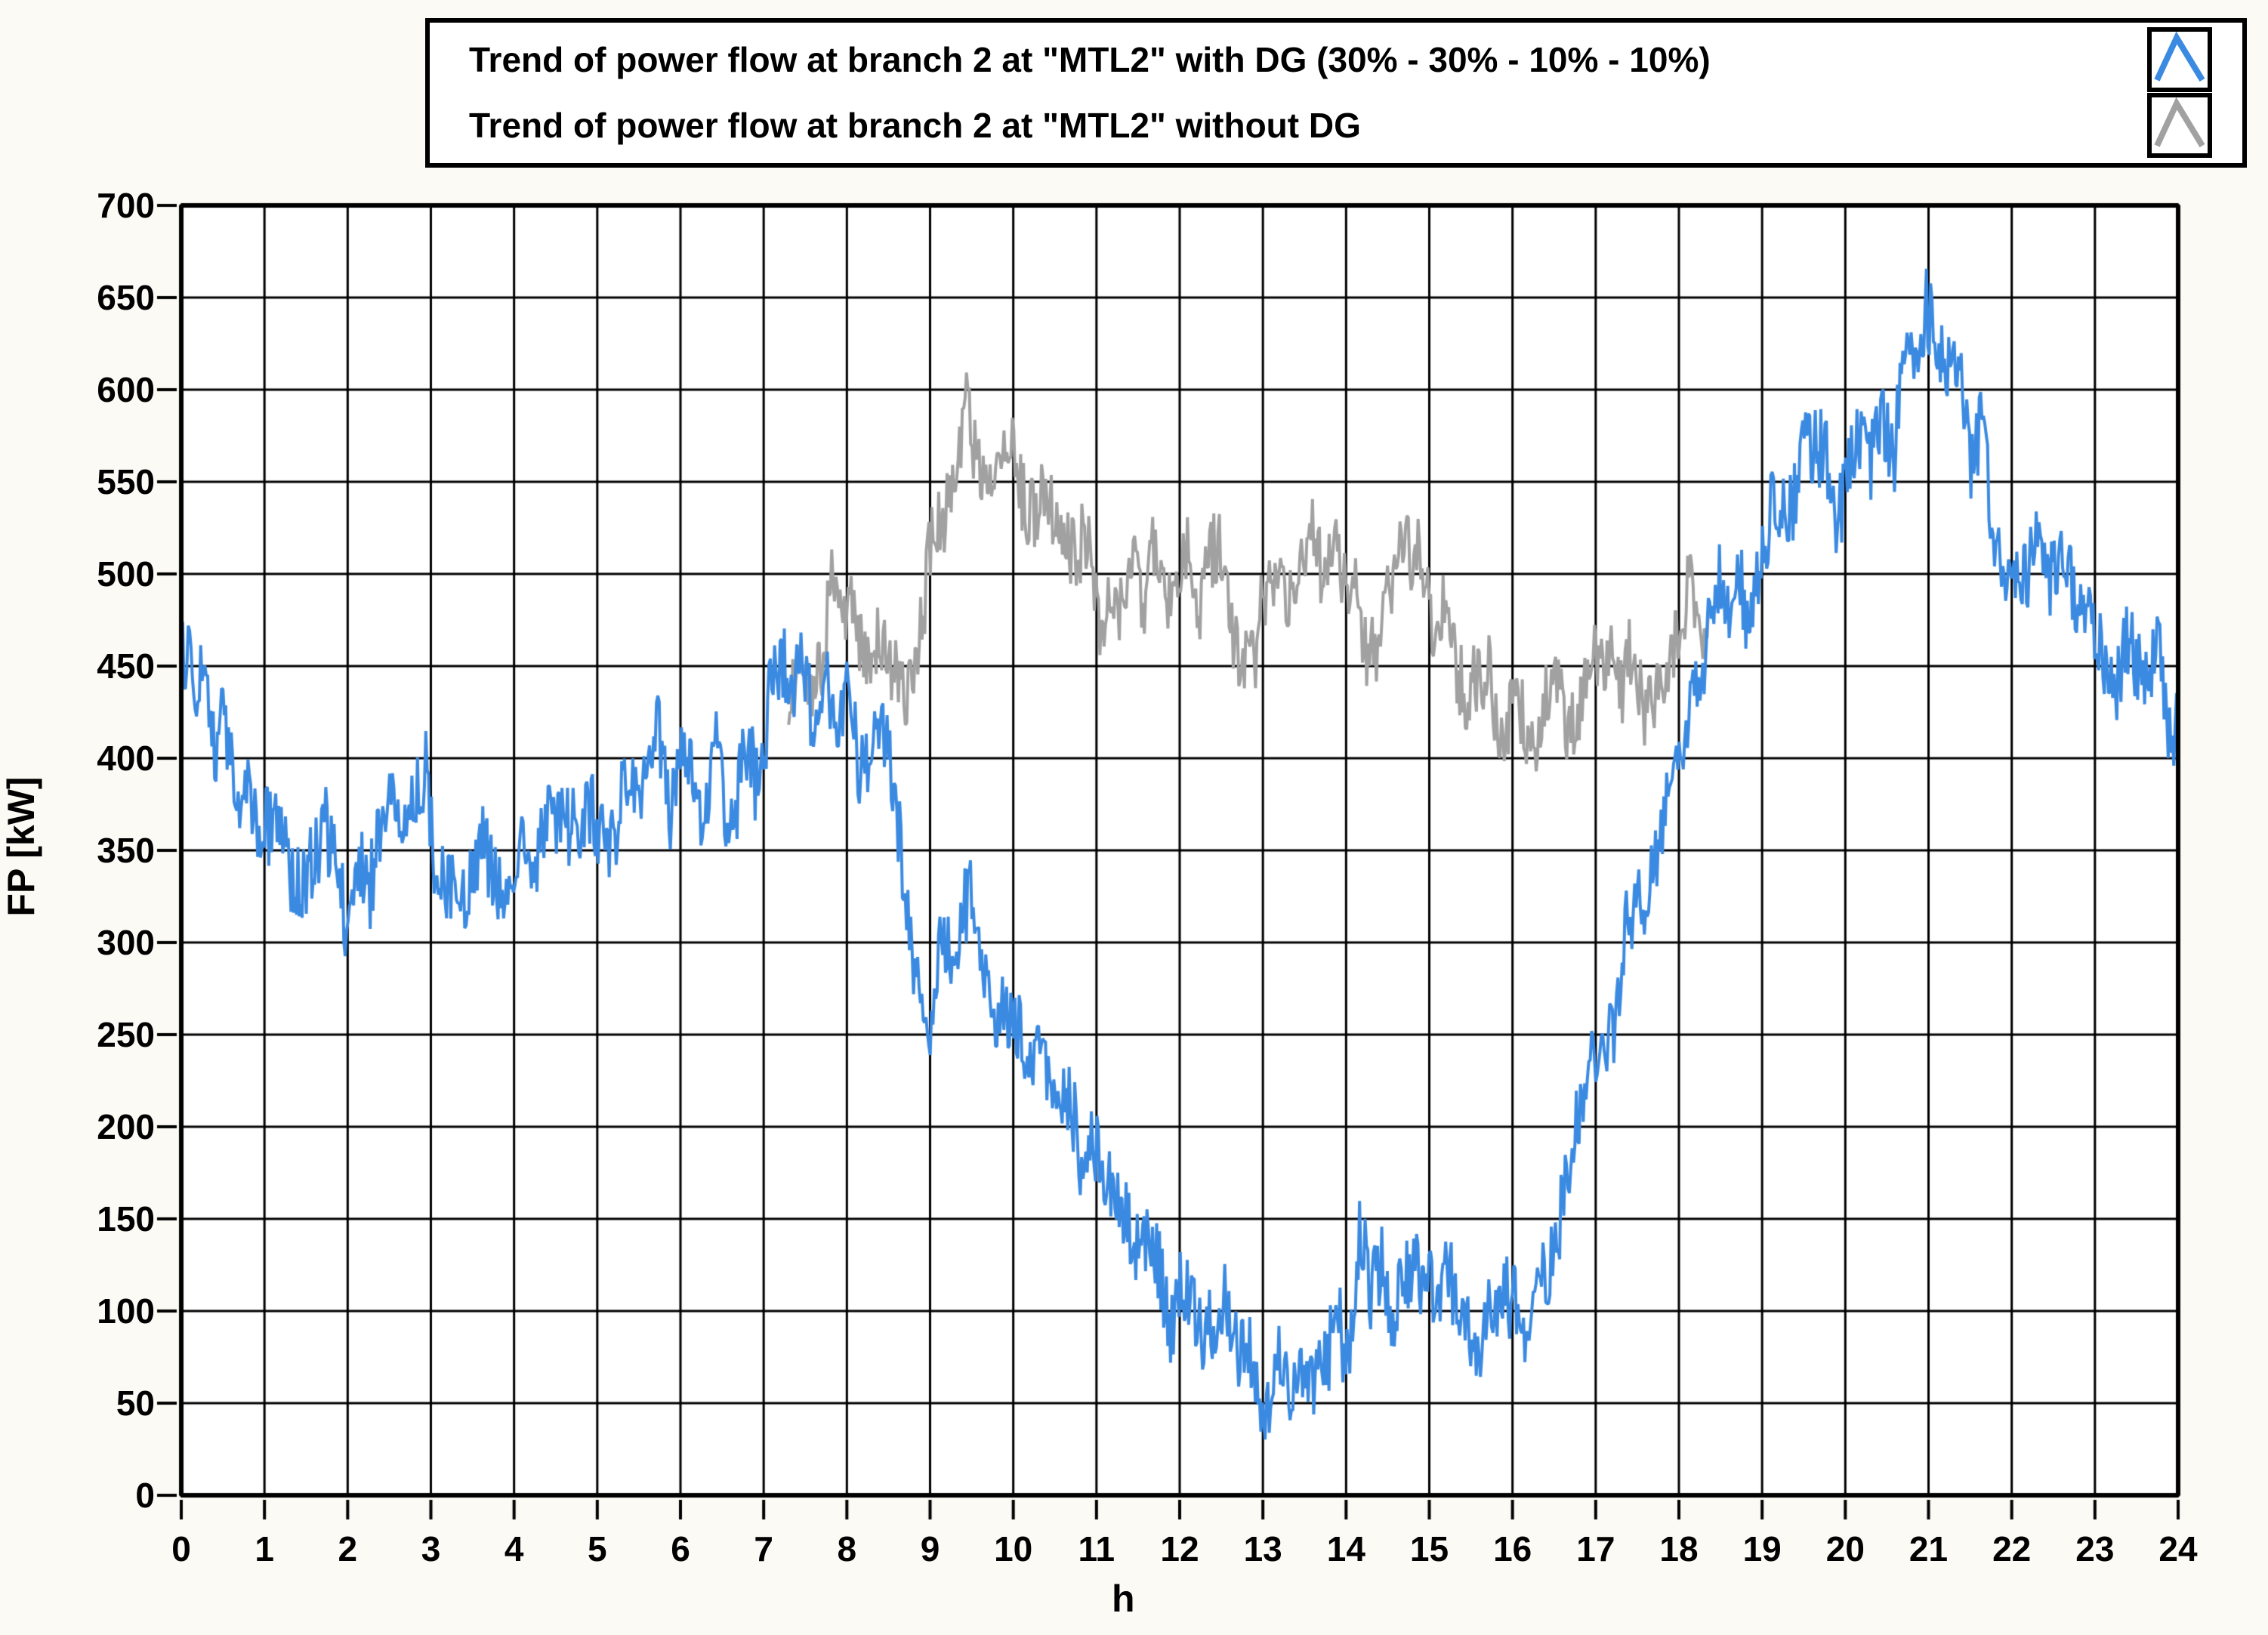 This screenshot has height=1635, width=2268. I want to click on y-tick-label: 0, so click(145, 1495).